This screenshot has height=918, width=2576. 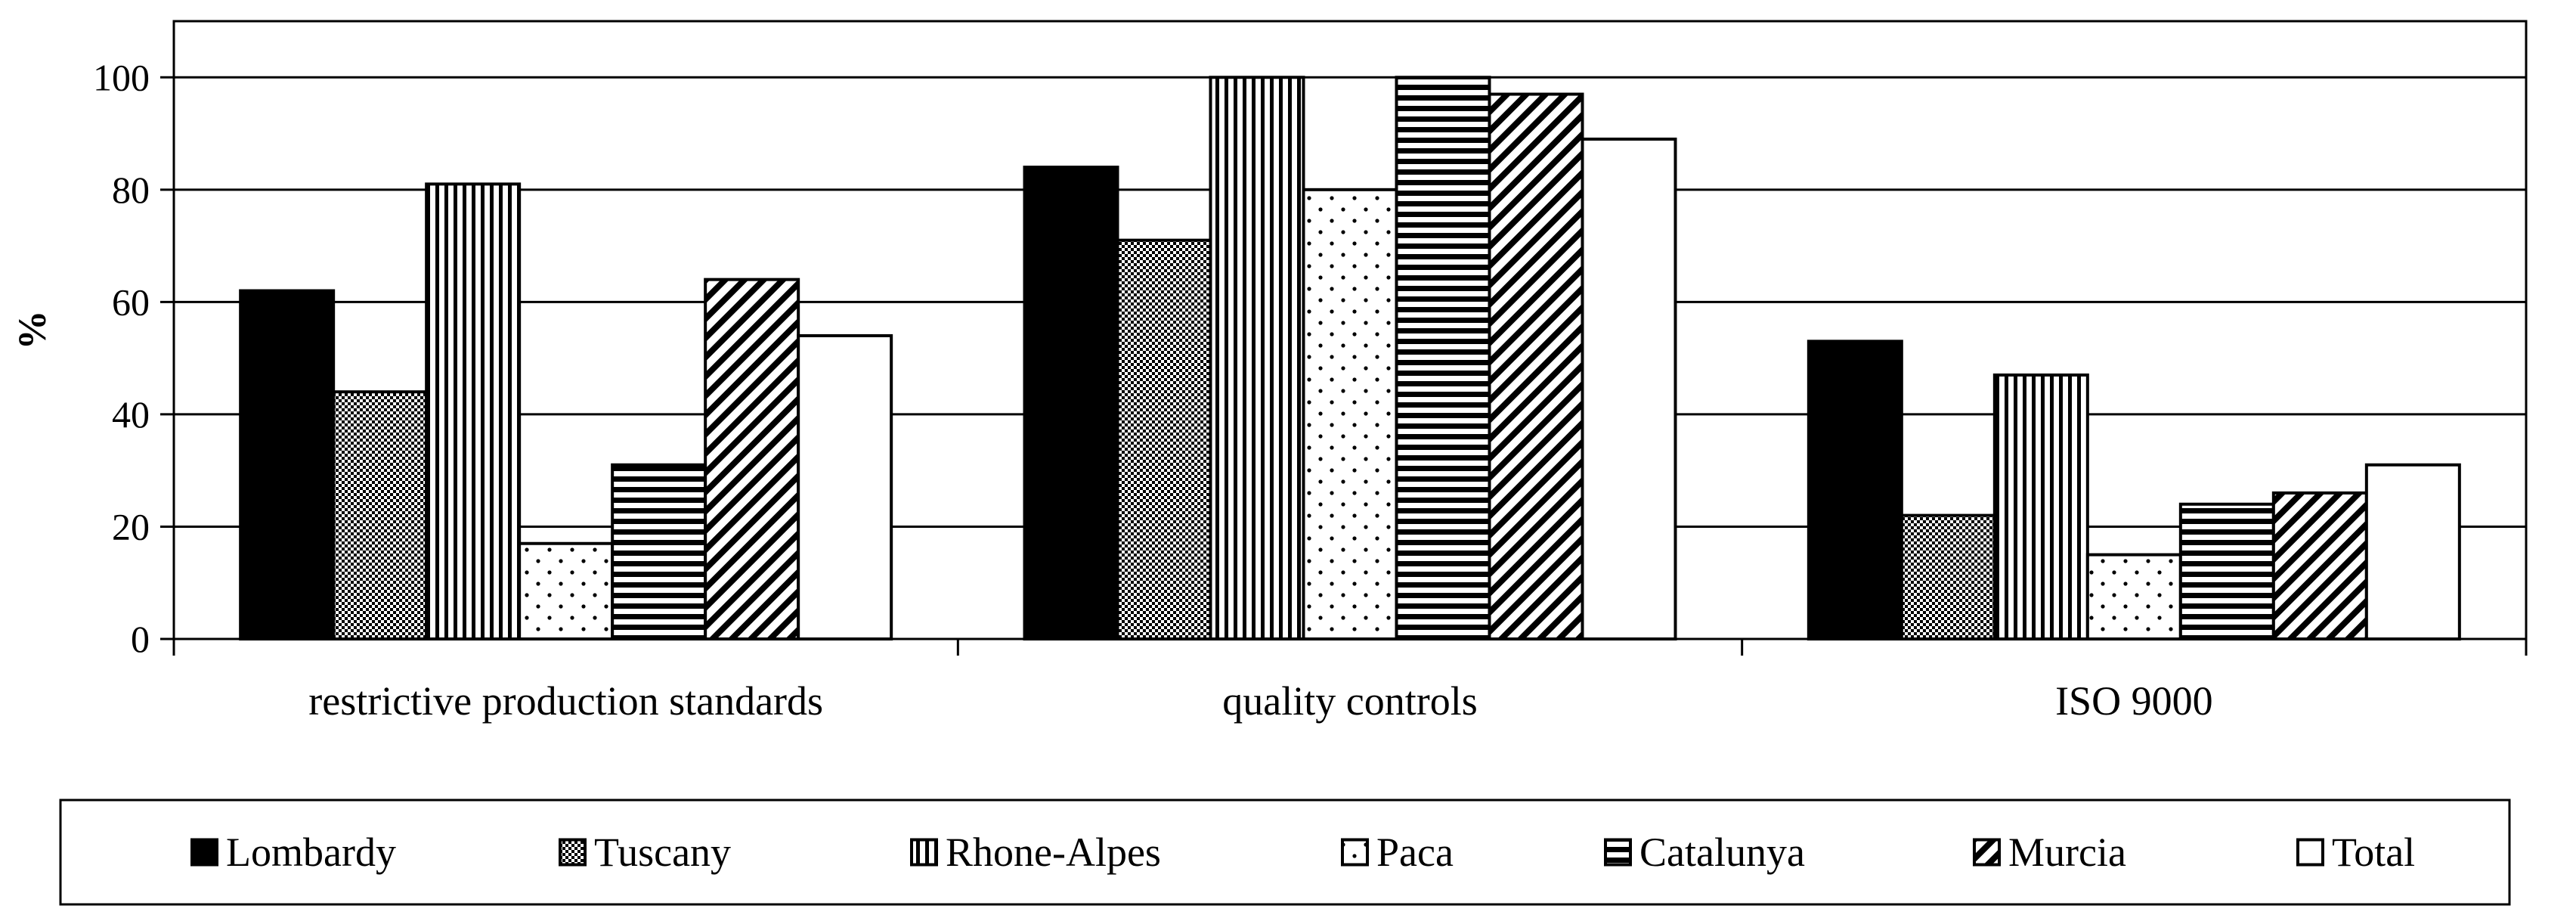 I want to click on legend-label: Murcia, so click(x=2067, y=852).